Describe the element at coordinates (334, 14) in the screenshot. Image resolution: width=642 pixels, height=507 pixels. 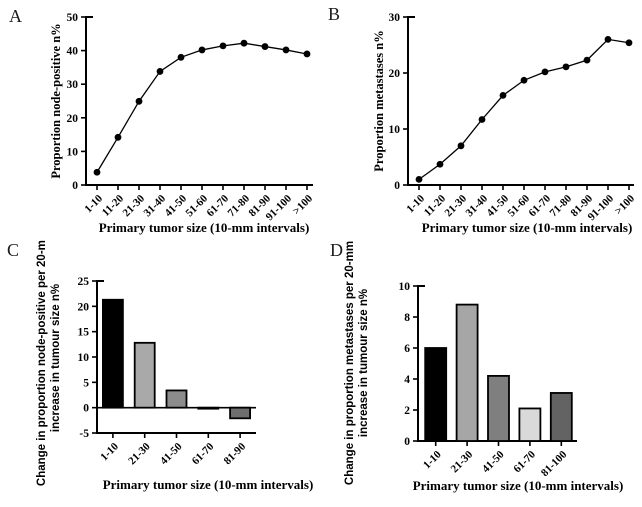
I see `panel-b-label: B` at that location.